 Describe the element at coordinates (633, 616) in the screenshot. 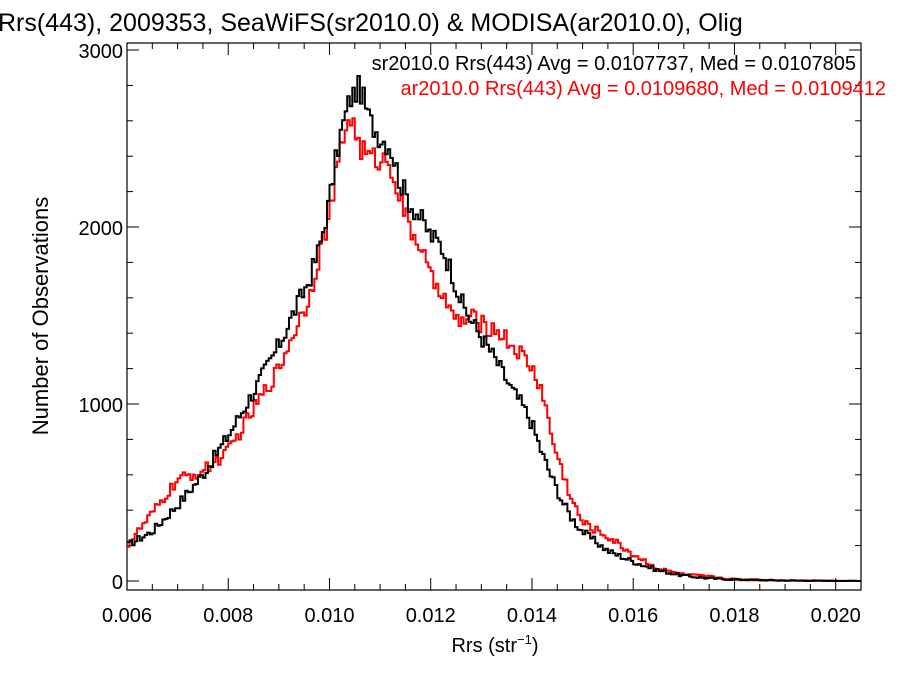

I see `x-tick-label: 0.016` at that location.